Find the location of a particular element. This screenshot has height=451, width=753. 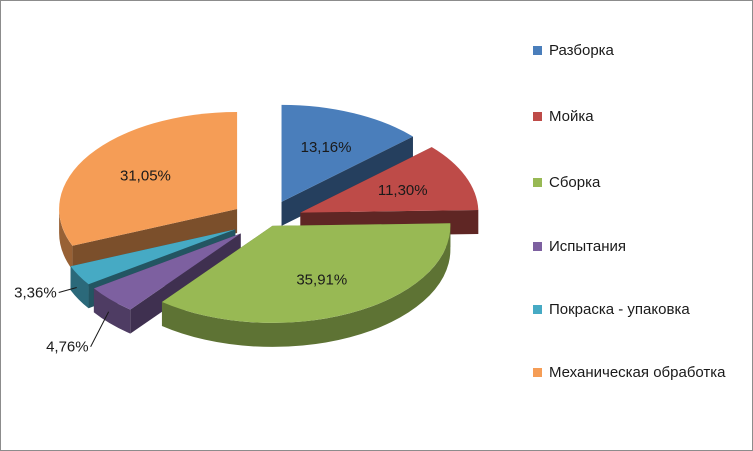

leader-lines is located at coordinates (84, 317).